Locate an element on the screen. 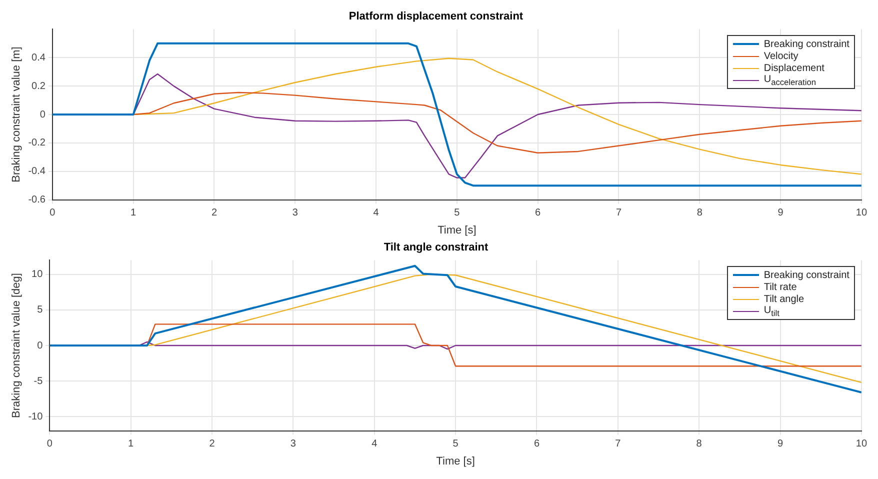  y-tick-label: 5 is located at coordinates (40, 310).